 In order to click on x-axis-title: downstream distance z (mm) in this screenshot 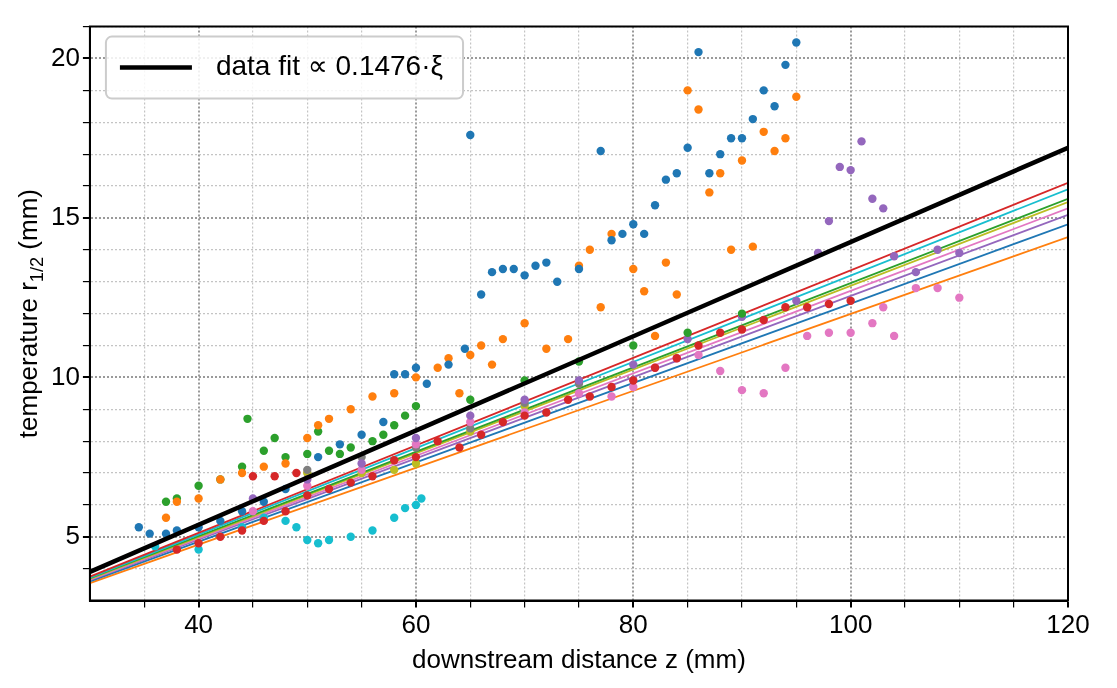, I will do `click(579, 658)`.